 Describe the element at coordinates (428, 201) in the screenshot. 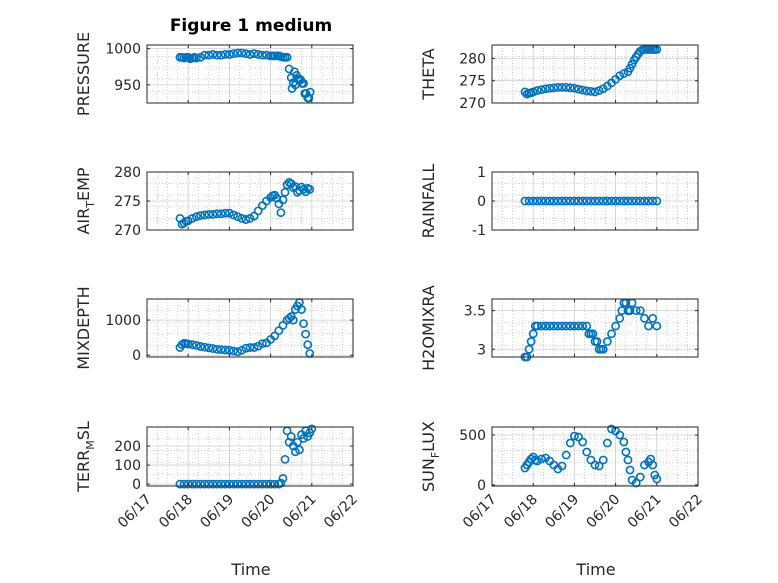

I see `y-axis-label: RAINFALL` at that location.